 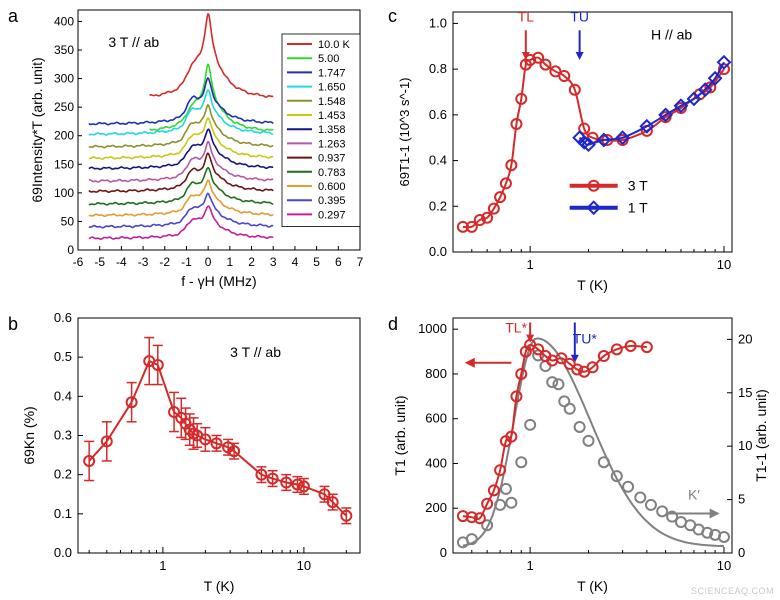 I want to click on legend-marker, so click(x=594, y=208).